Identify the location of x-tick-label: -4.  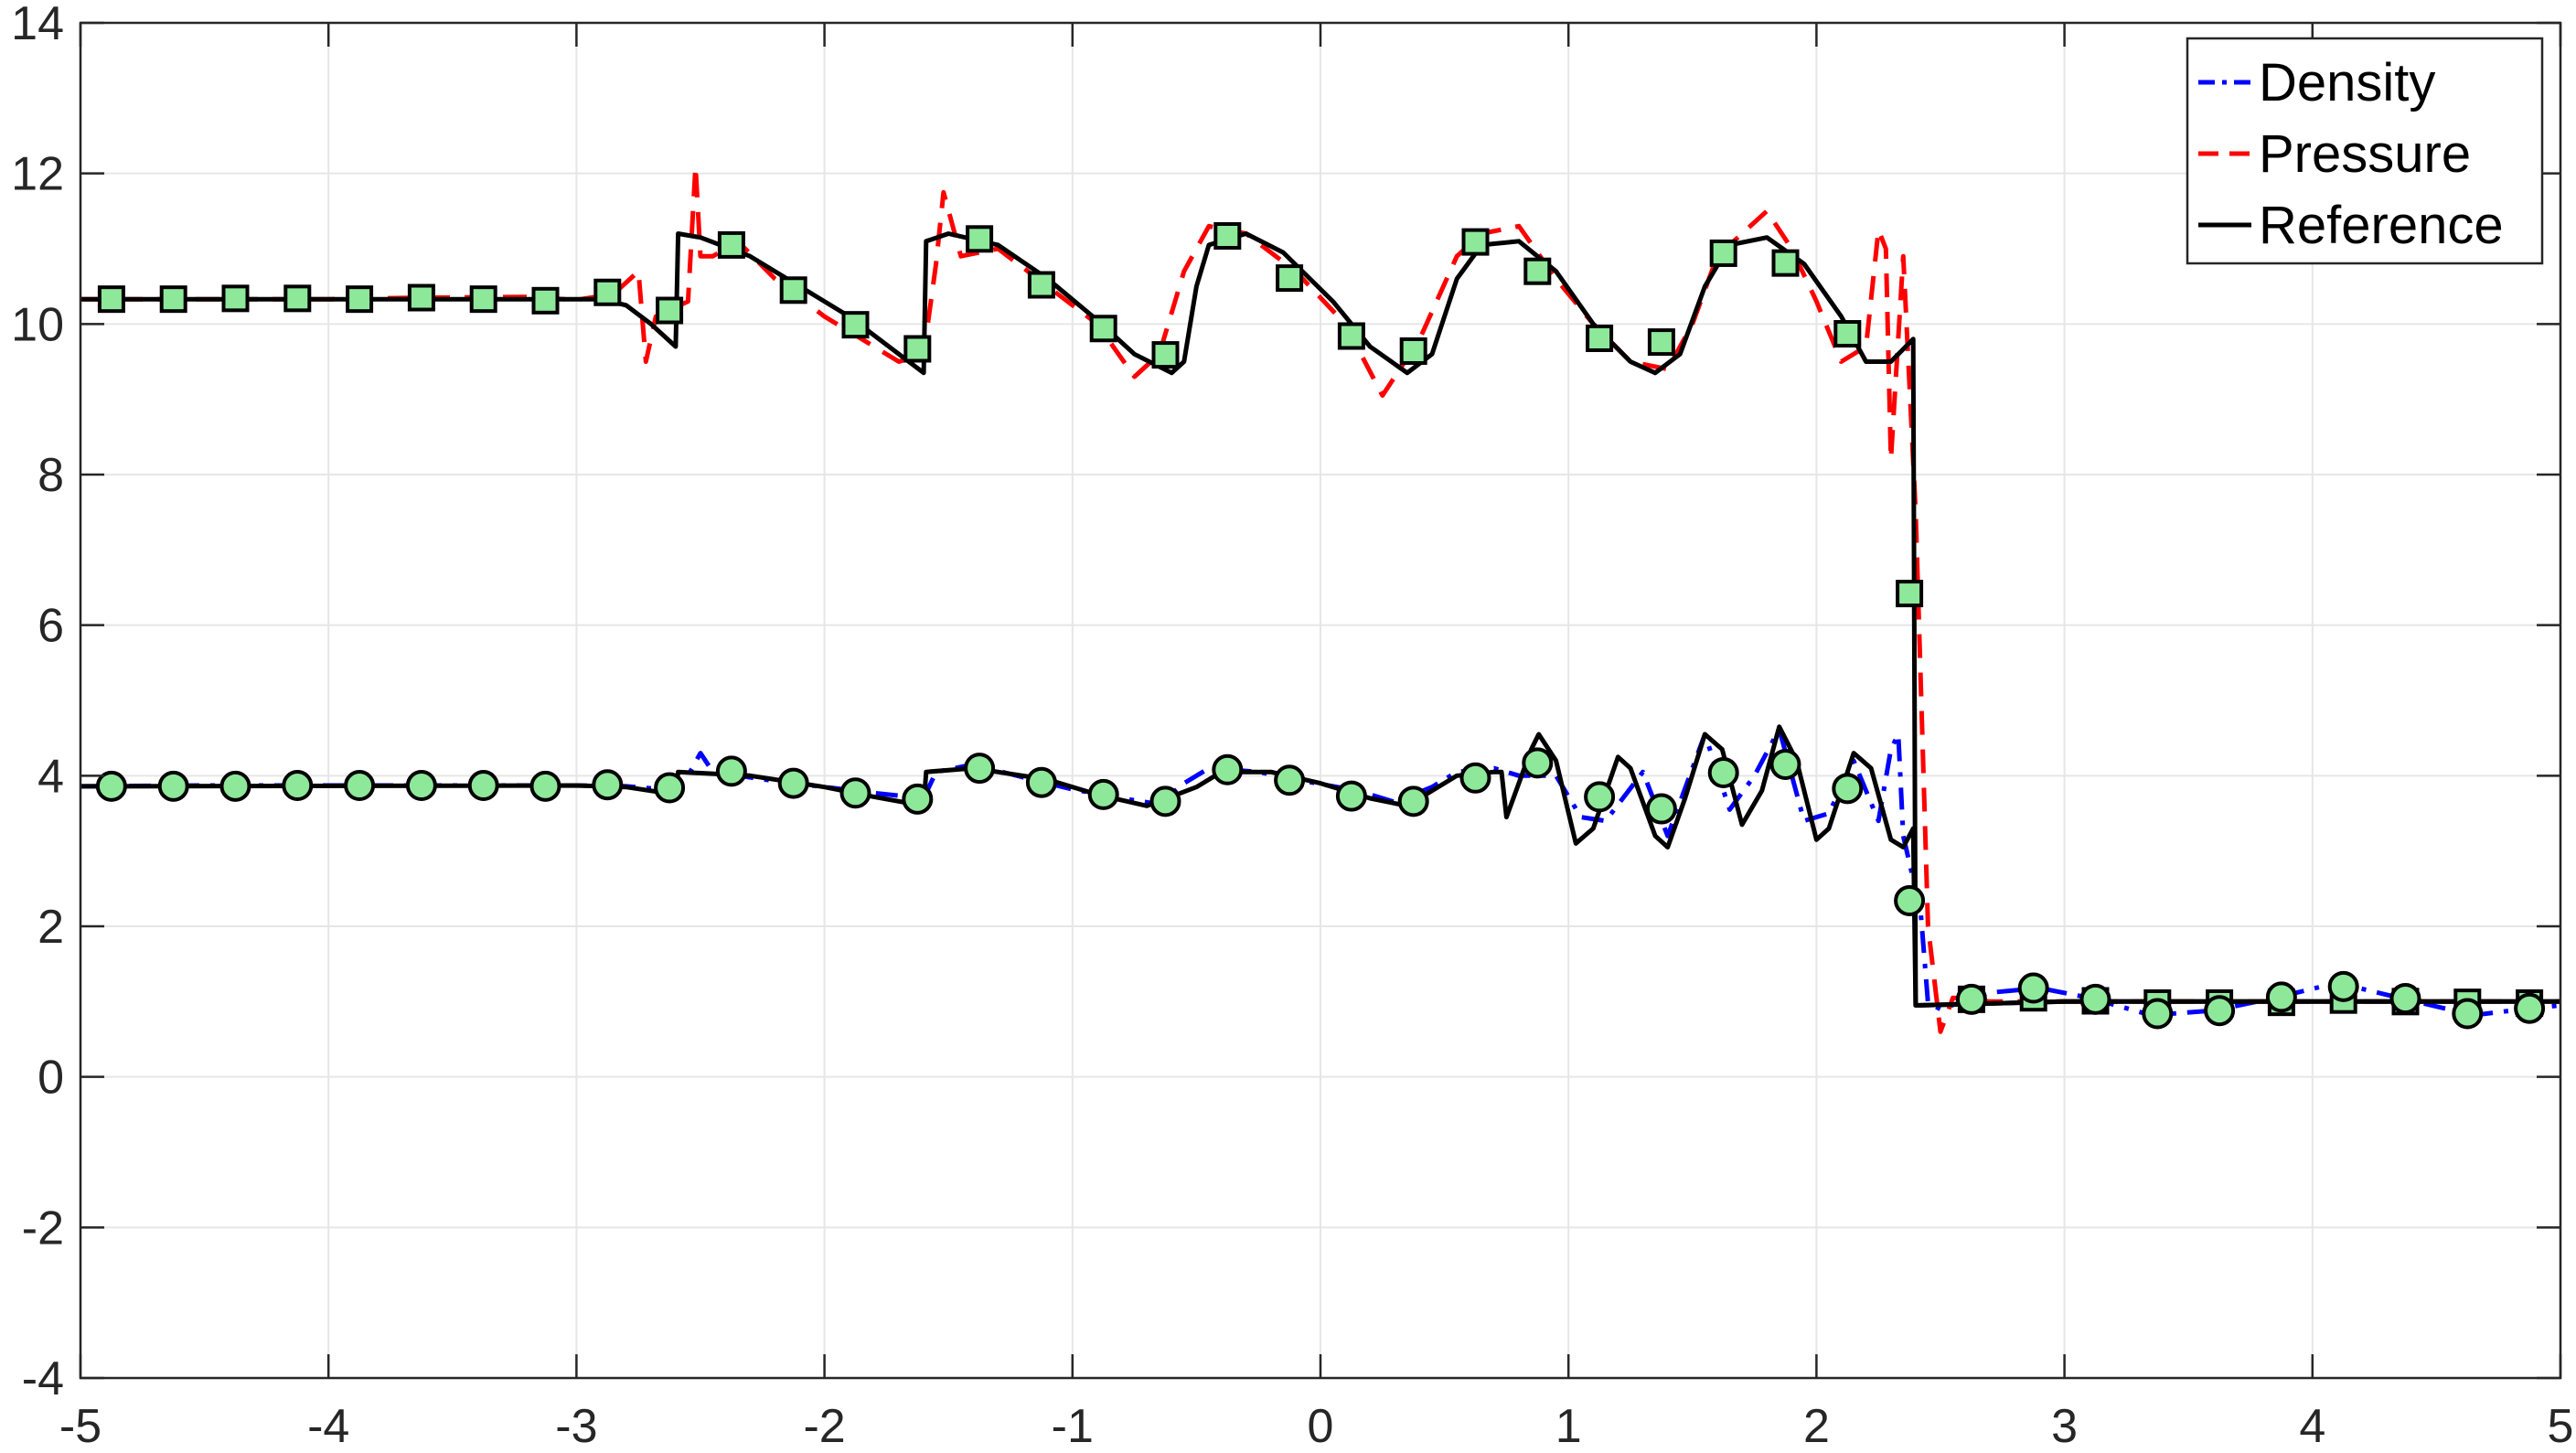
(328, 1426).